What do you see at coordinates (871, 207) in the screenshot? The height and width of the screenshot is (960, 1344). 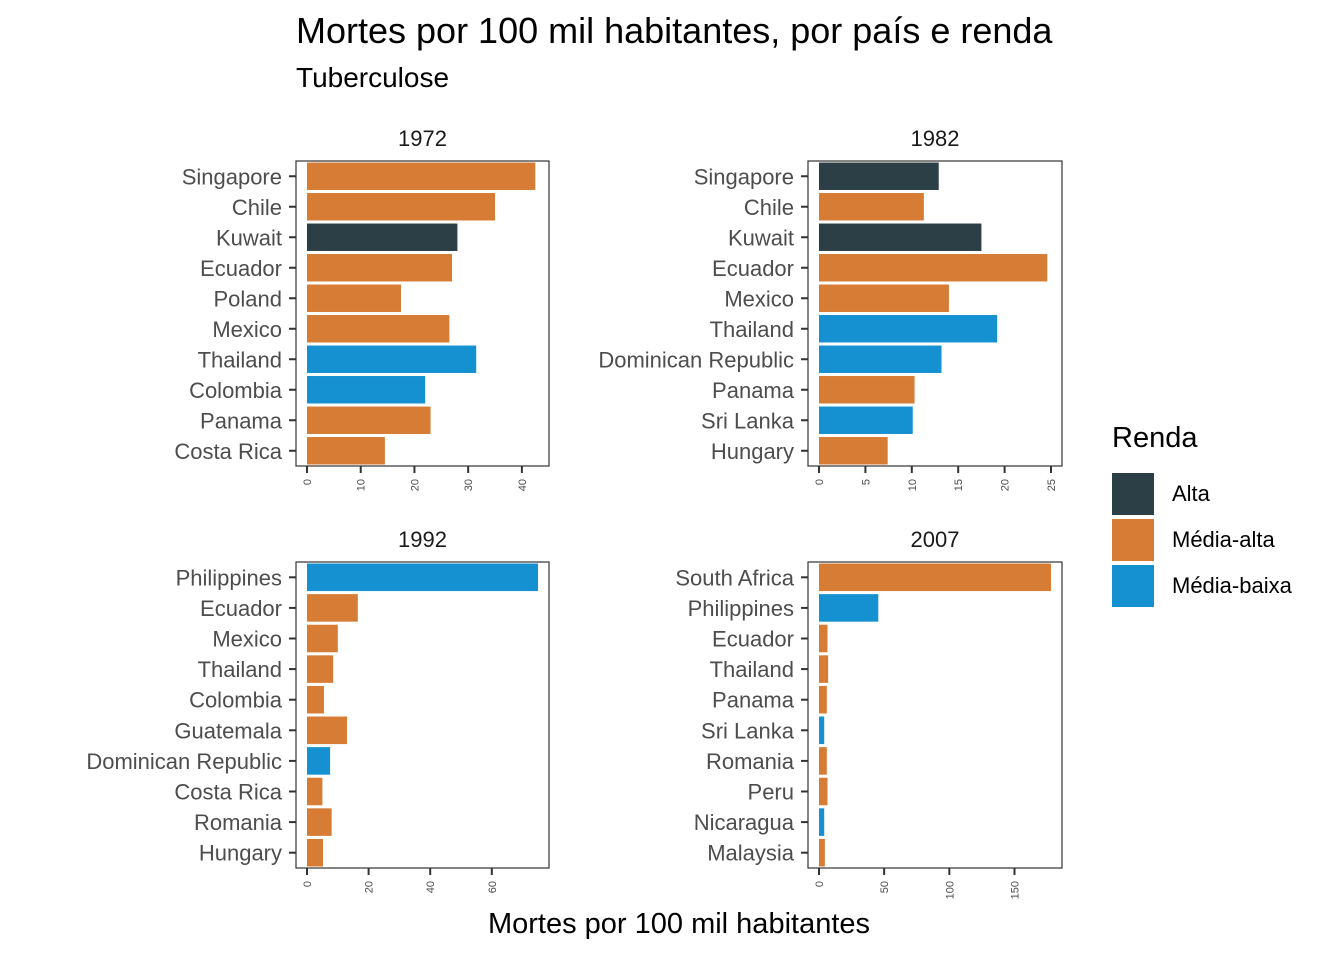 I see `panel-1982-bar-chile` at bounding box center [871, 207].